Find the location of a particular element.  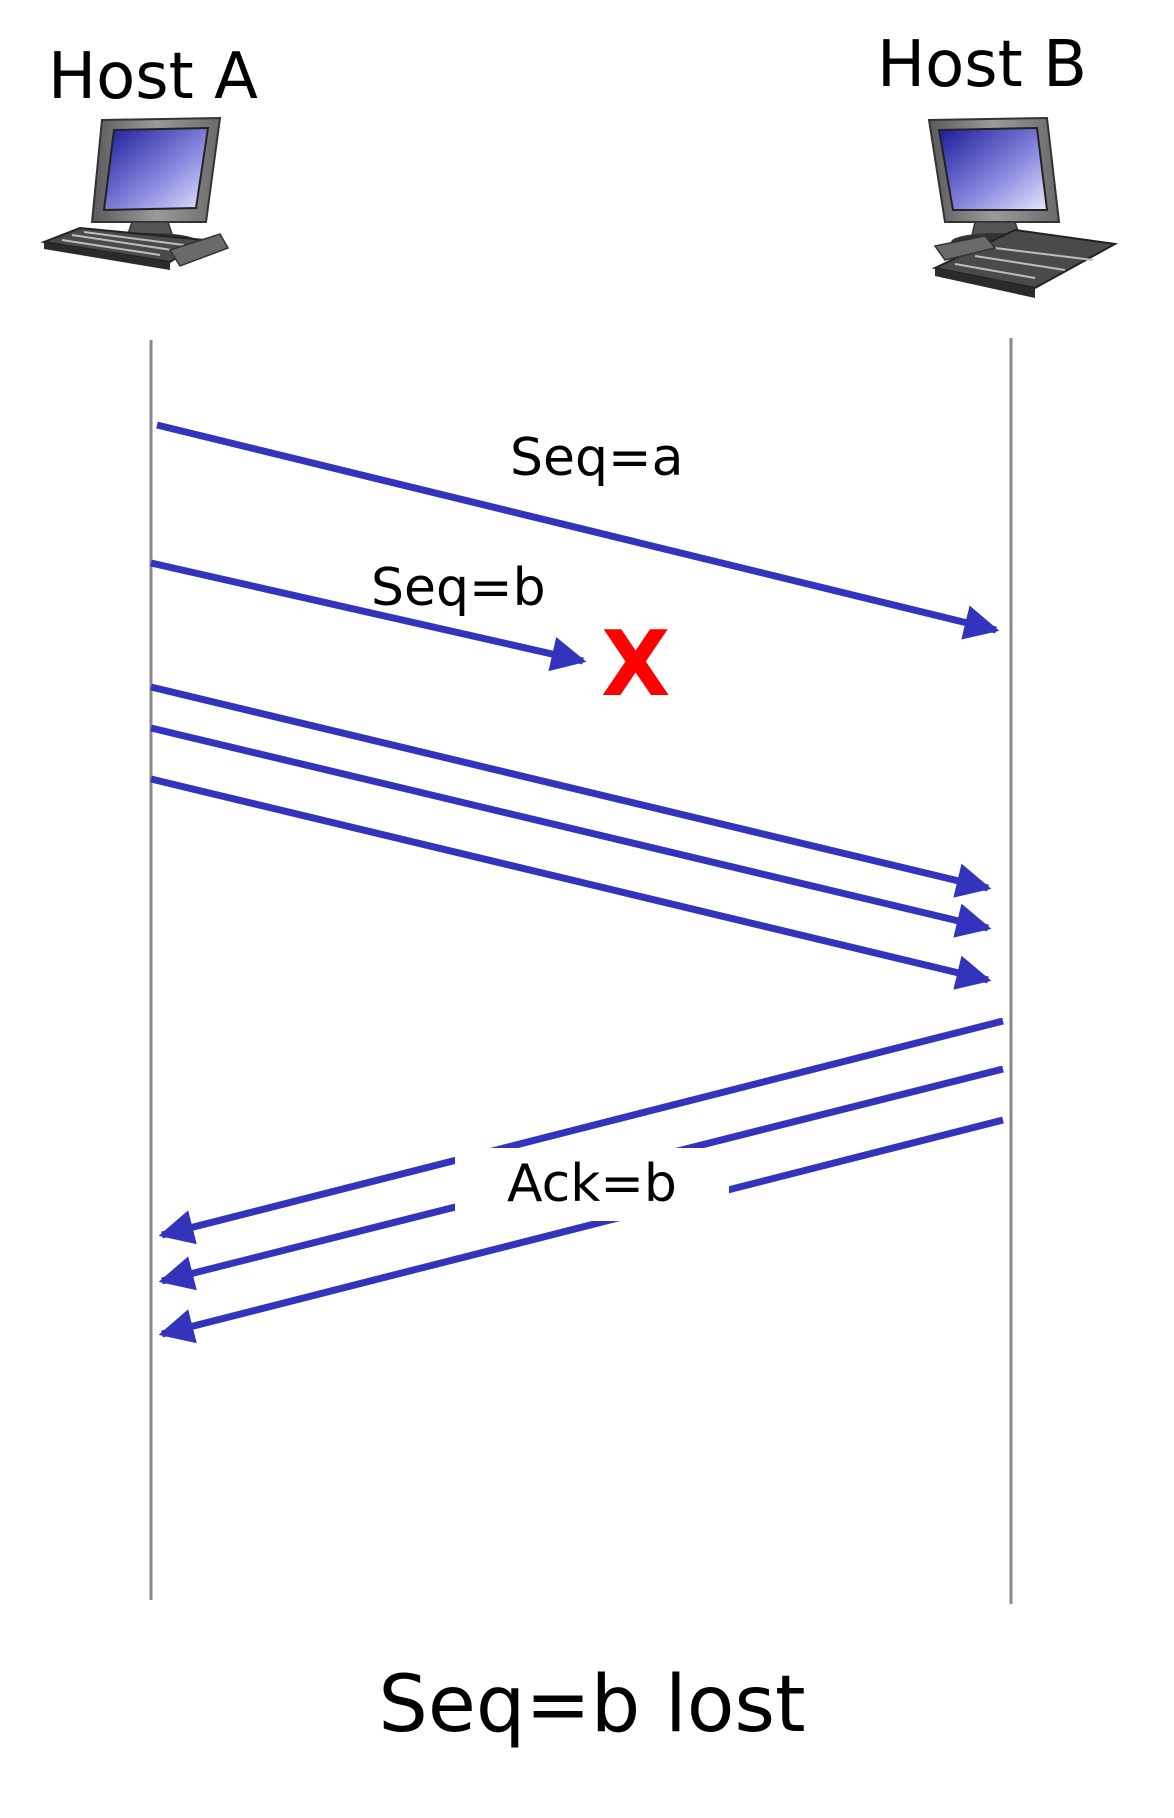

host-a-label: Host A is located at coordinates (153, 77).